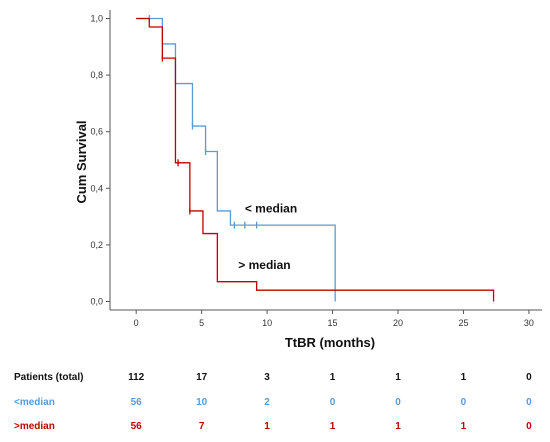 The image size is (550, 442). What do you see at coordinates (34, 402) in the screenshot?
I see `risk-row-label: <median` at bounding box center [34, 402].